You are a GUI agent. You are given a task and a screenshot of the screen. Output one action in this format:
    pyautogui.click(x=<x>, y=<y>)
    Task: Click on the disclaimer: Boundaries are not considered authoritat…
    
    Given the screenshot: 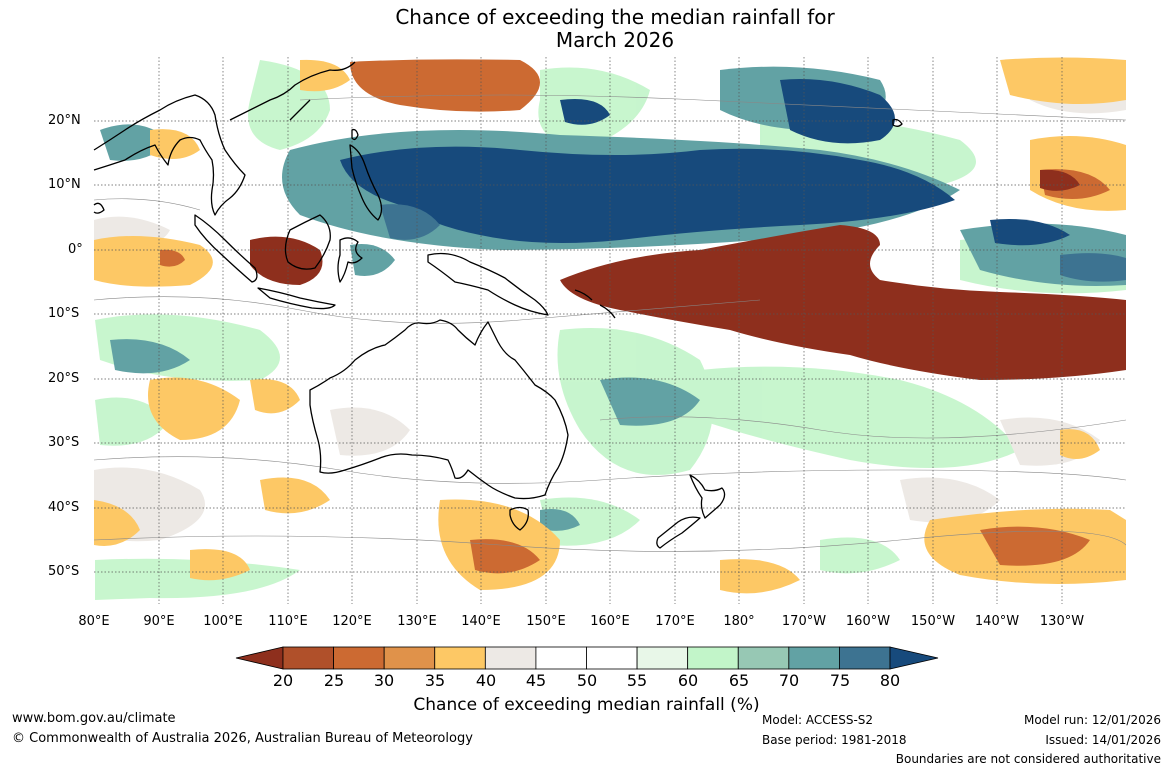 What is the action you would take?
    pyautogui.click(x=1028, y=759)
    